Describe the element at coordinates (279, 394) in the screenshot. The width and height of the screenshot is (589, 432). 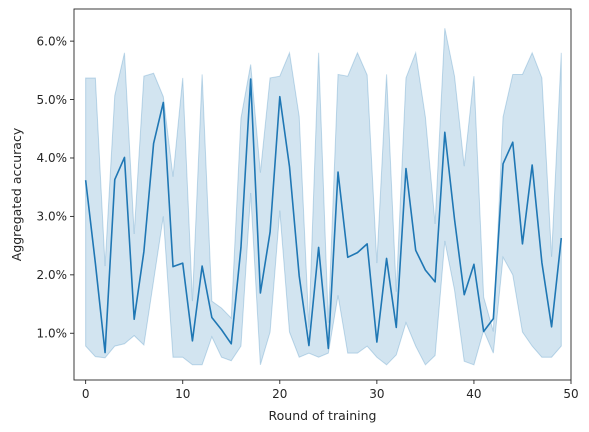
I see `x-tick-label: 20` at that location.